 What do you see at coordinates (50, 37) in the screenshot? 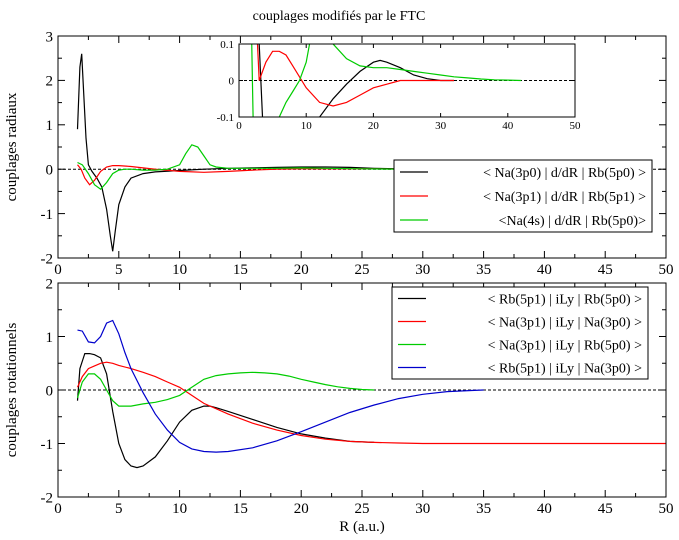
I see `top-y-tick-label: 3` at bounding box center [50, 37].